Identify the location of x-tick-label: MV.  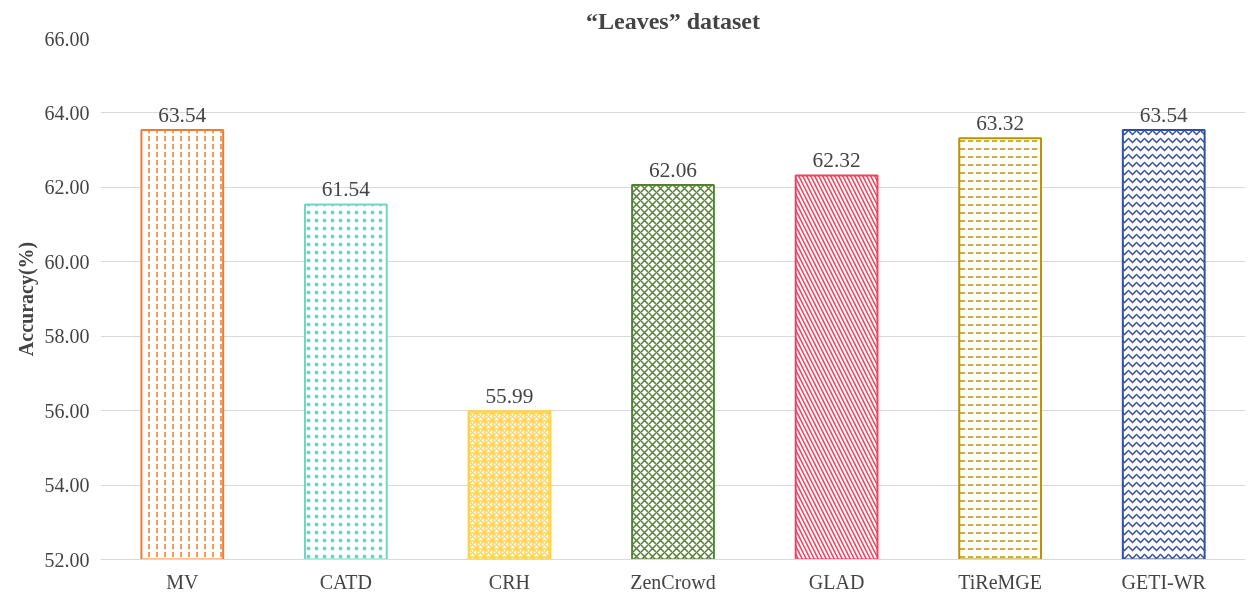
(182, 581).